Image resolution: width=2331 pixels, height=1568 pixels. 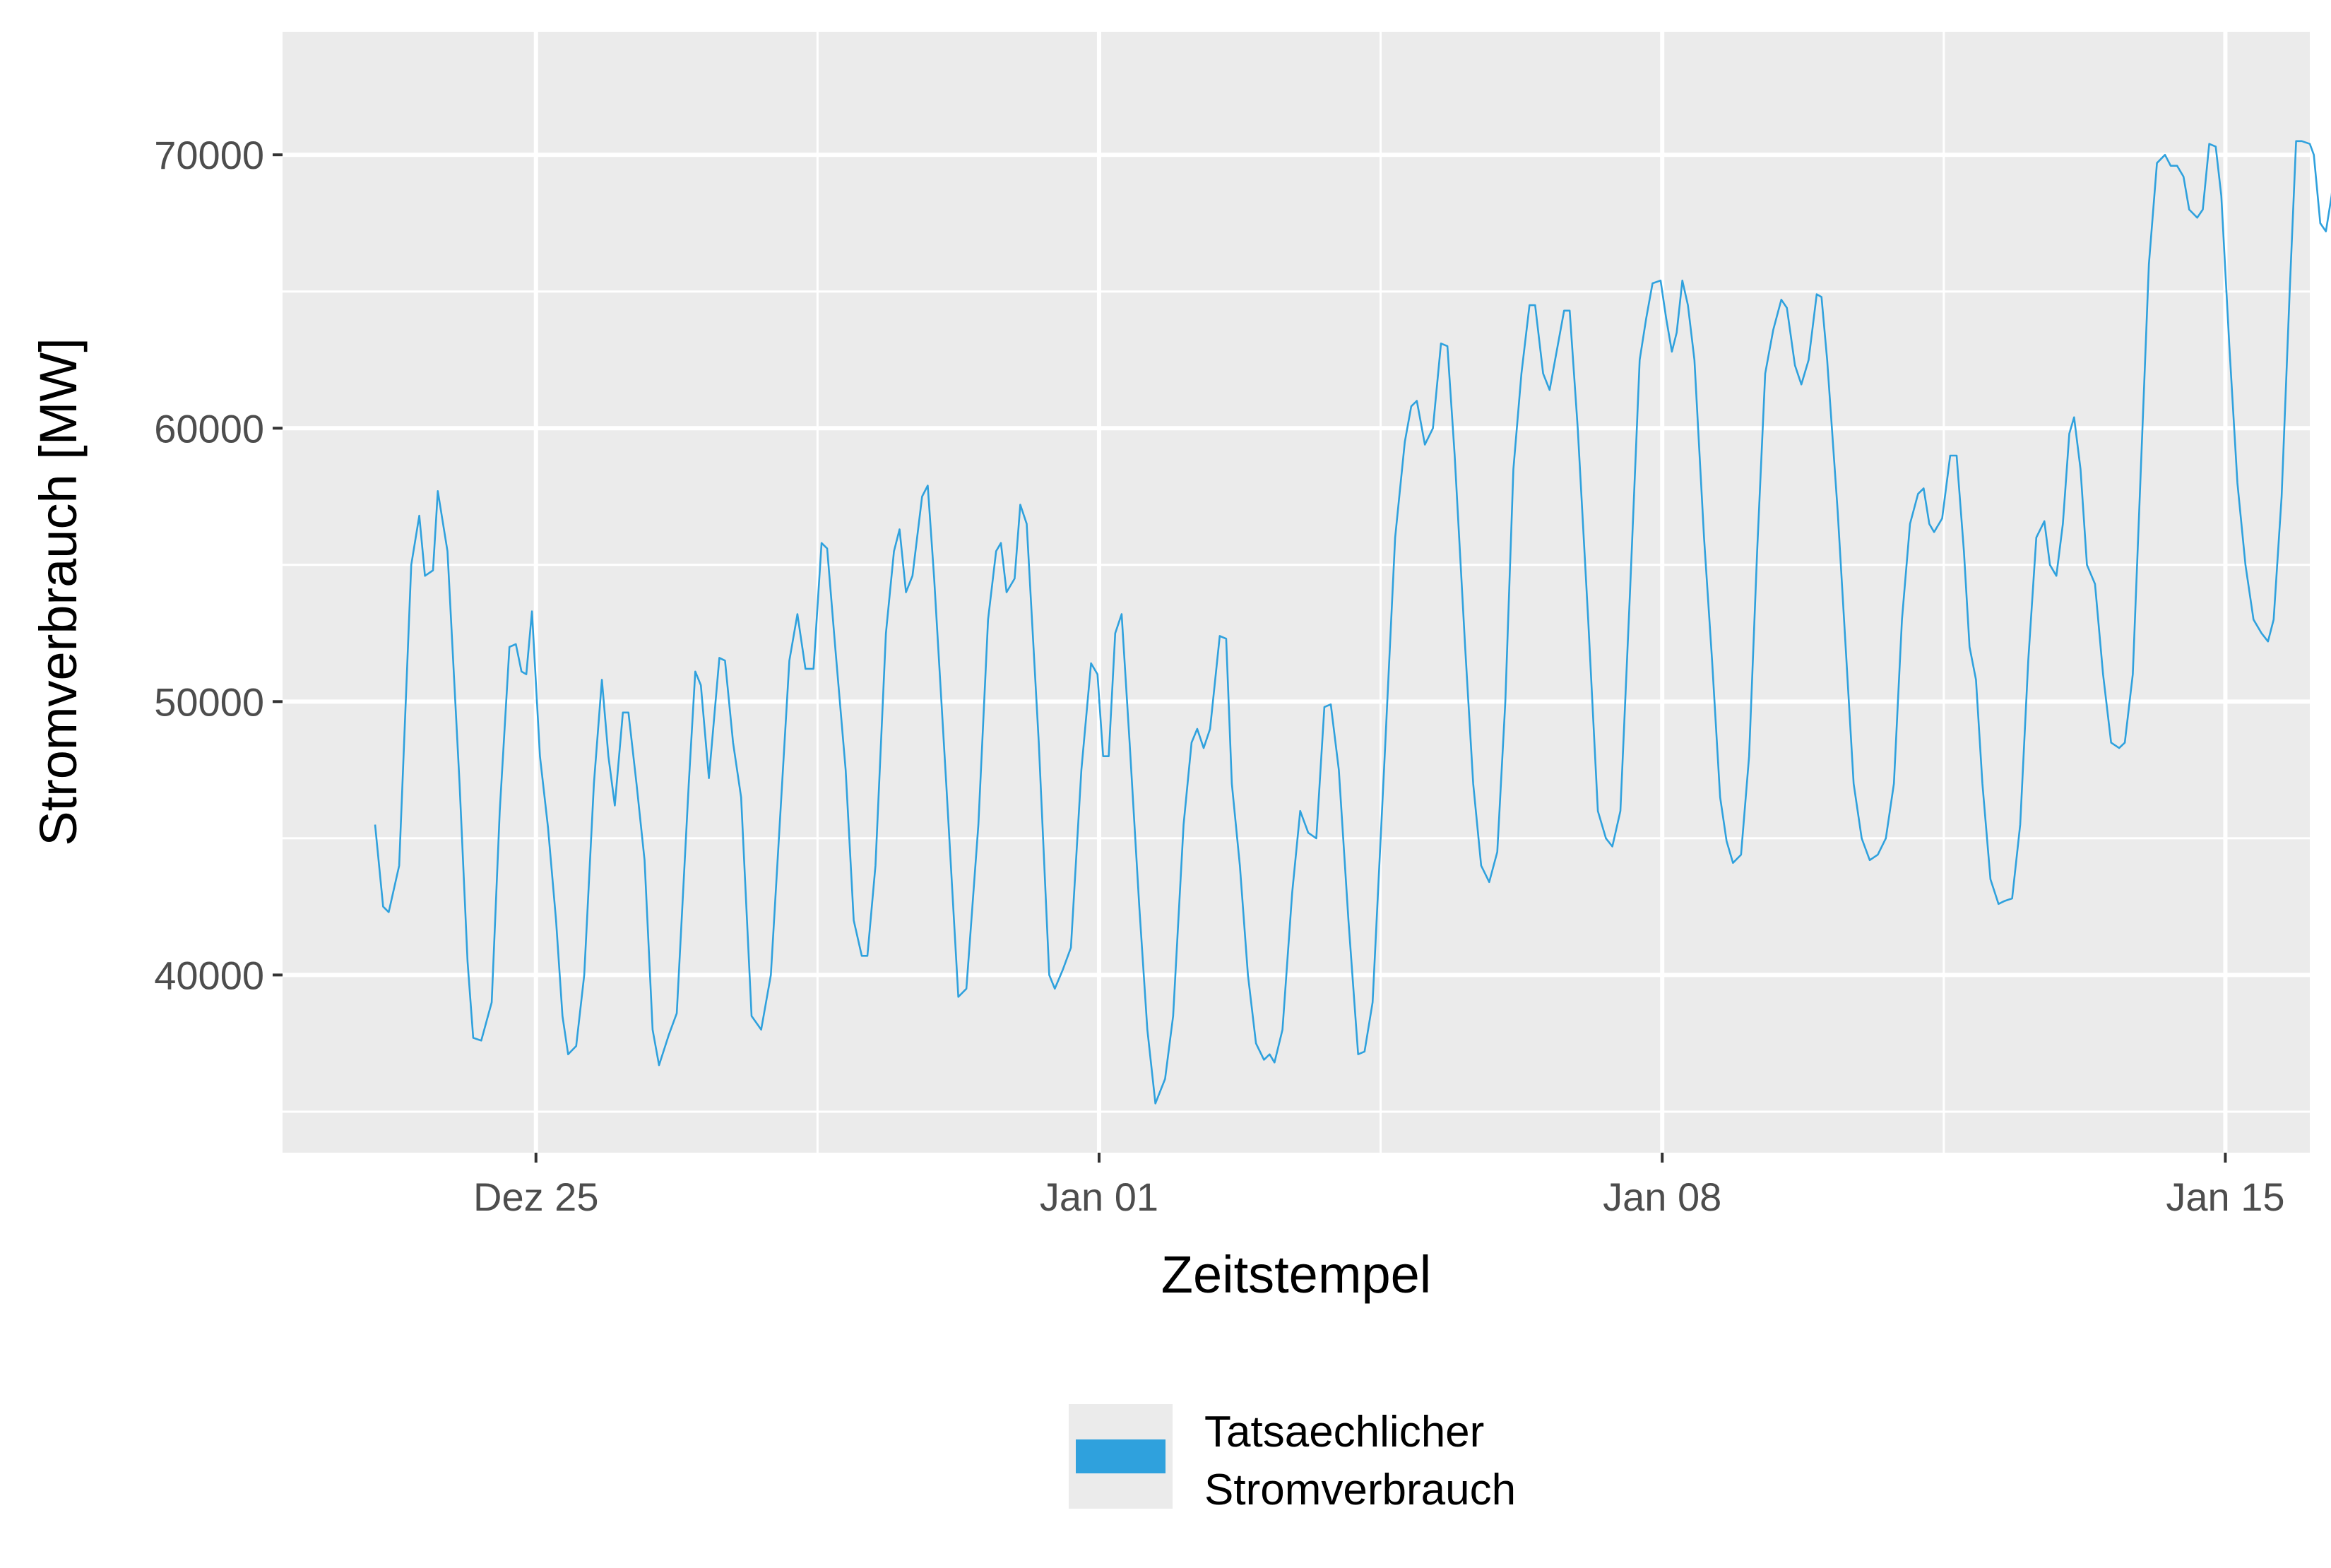 I want to click on legend-label-line2: Stromverbrauch, so click(x=1360, y=1490).